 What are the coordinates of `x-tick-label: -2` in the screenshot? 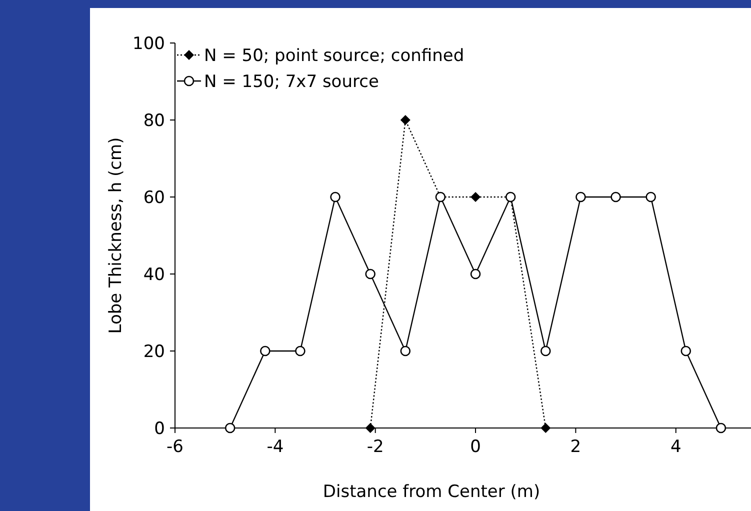 It's located at (375, 447).